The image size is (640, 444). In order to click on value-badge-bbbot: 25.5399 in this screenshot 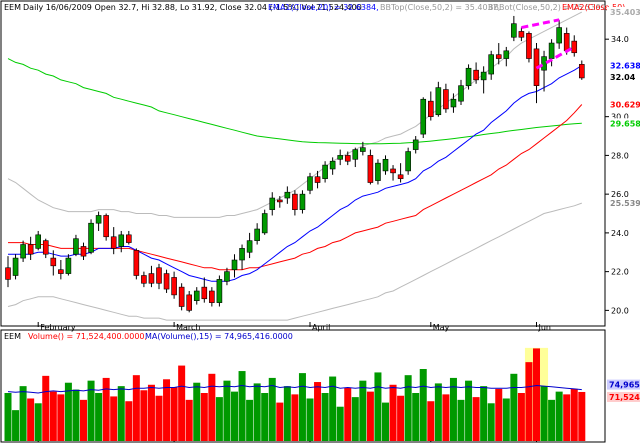, I will do `click(625, 203)`.